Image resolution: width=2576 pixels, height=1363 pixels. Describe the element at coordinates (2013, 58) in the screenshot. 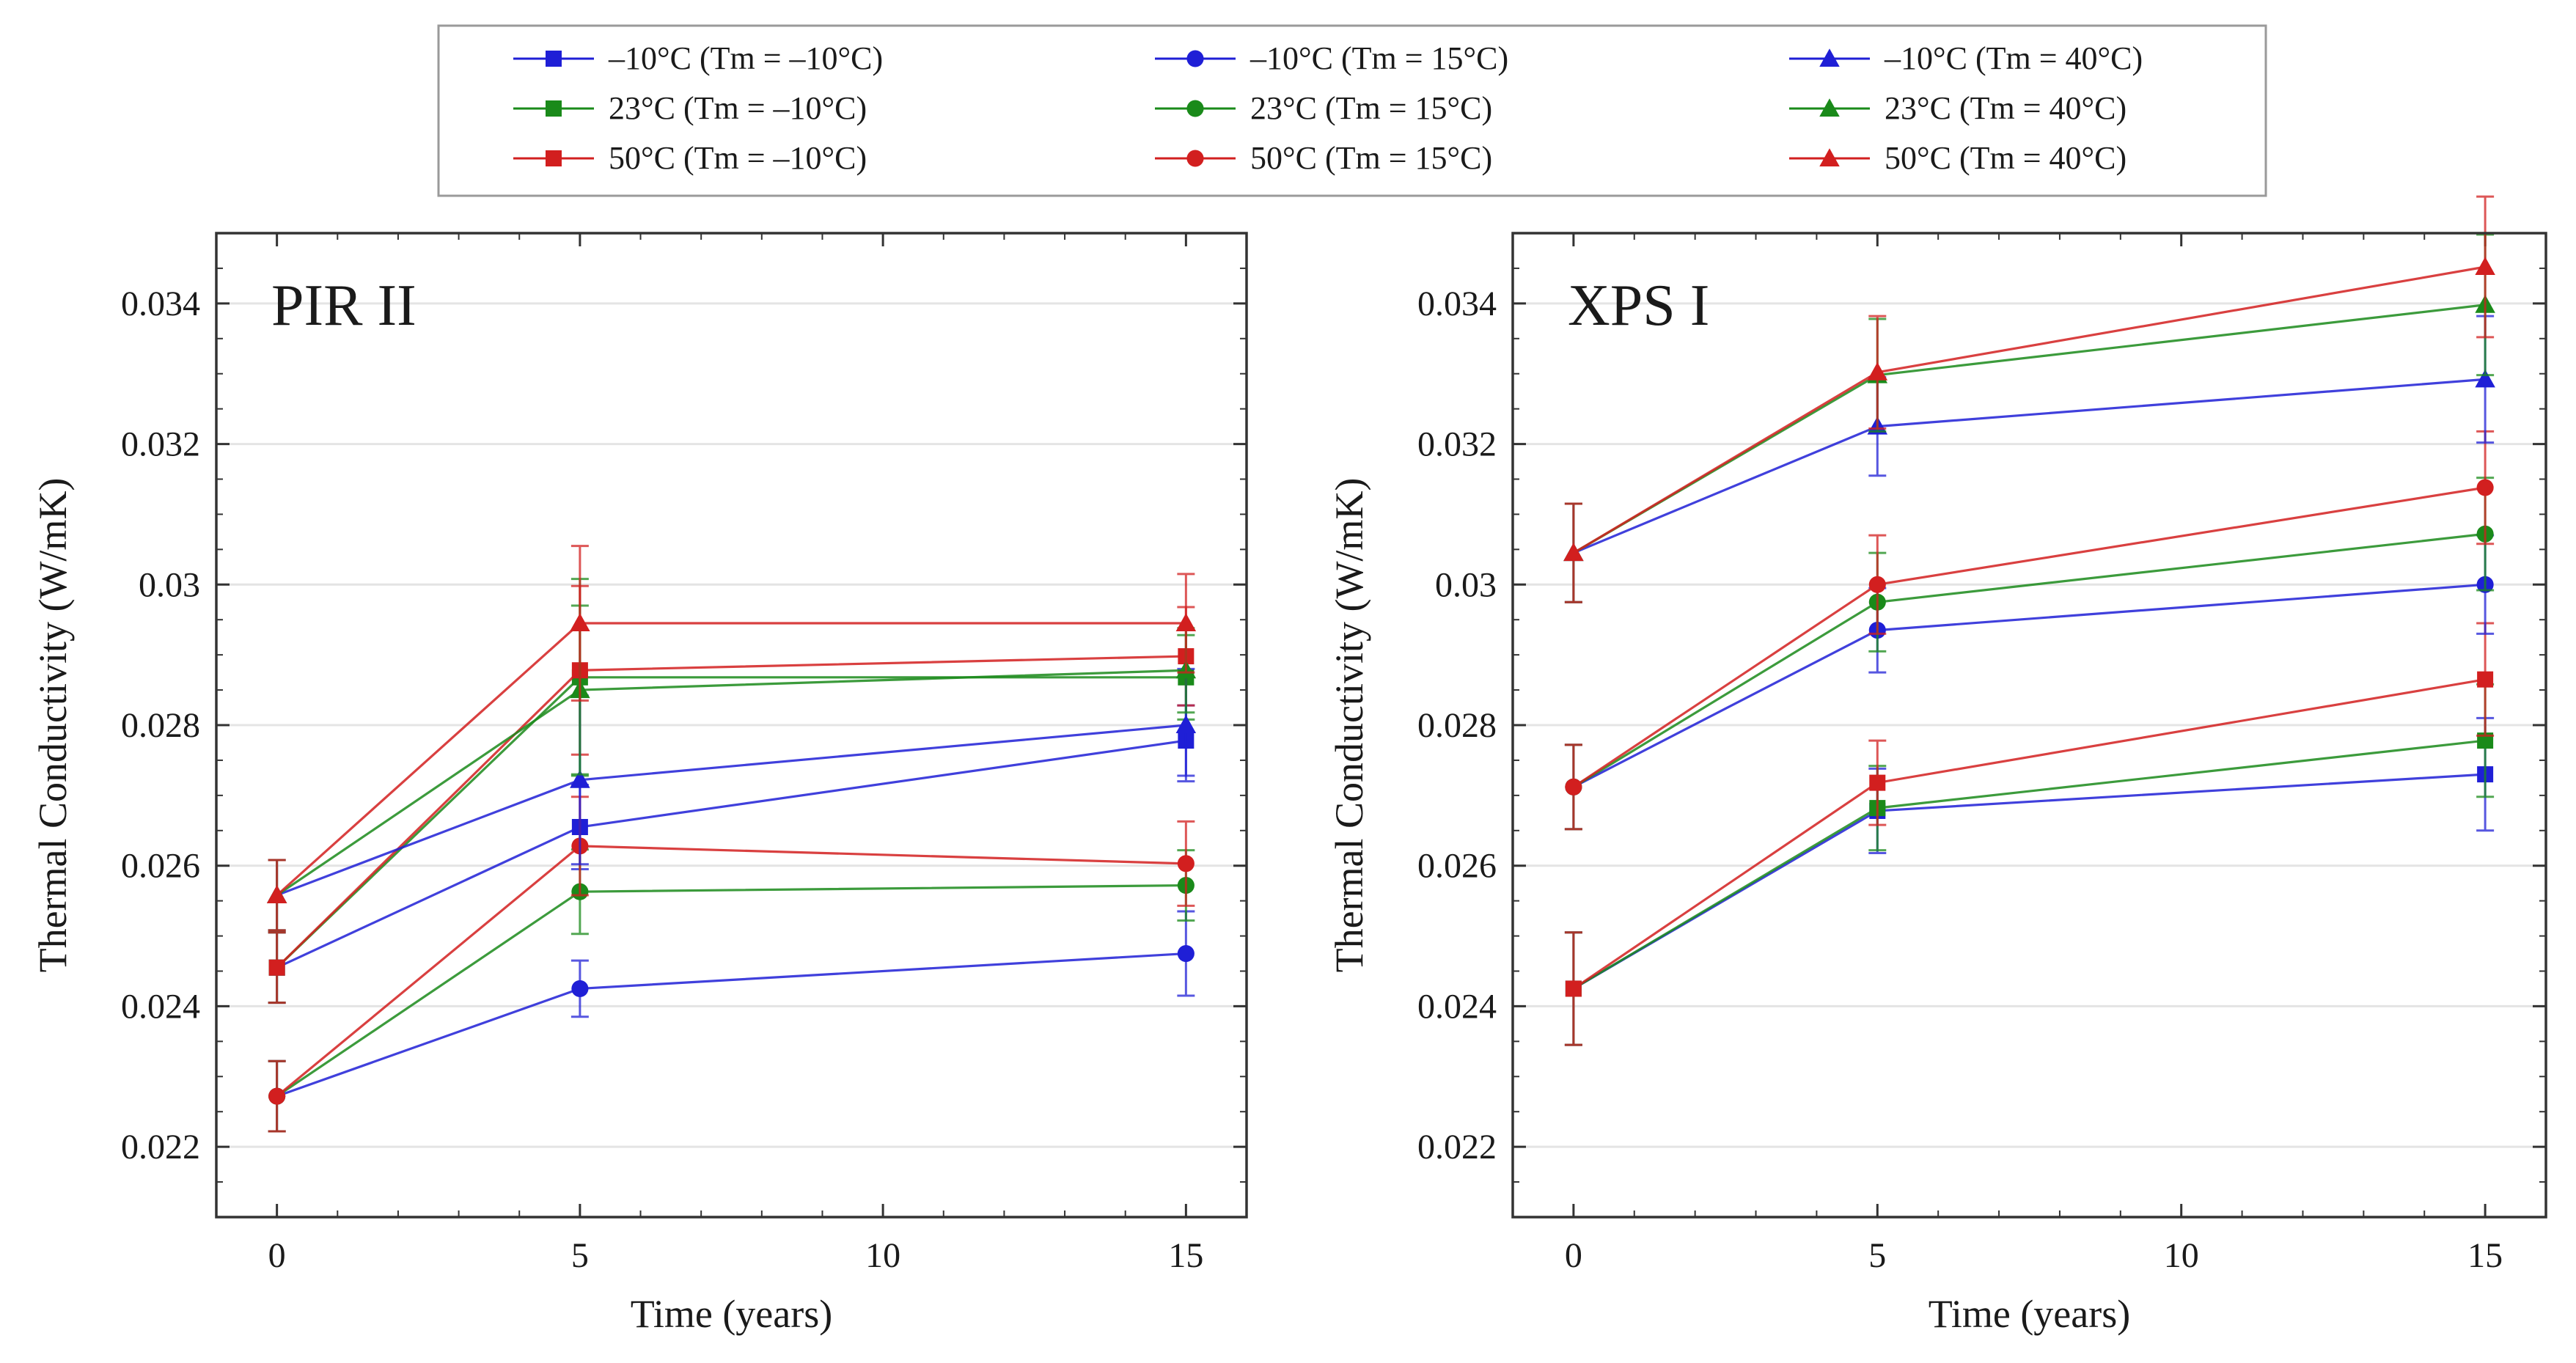

I see `legend-label: –10°C (Tm = 40°C)` at that location.